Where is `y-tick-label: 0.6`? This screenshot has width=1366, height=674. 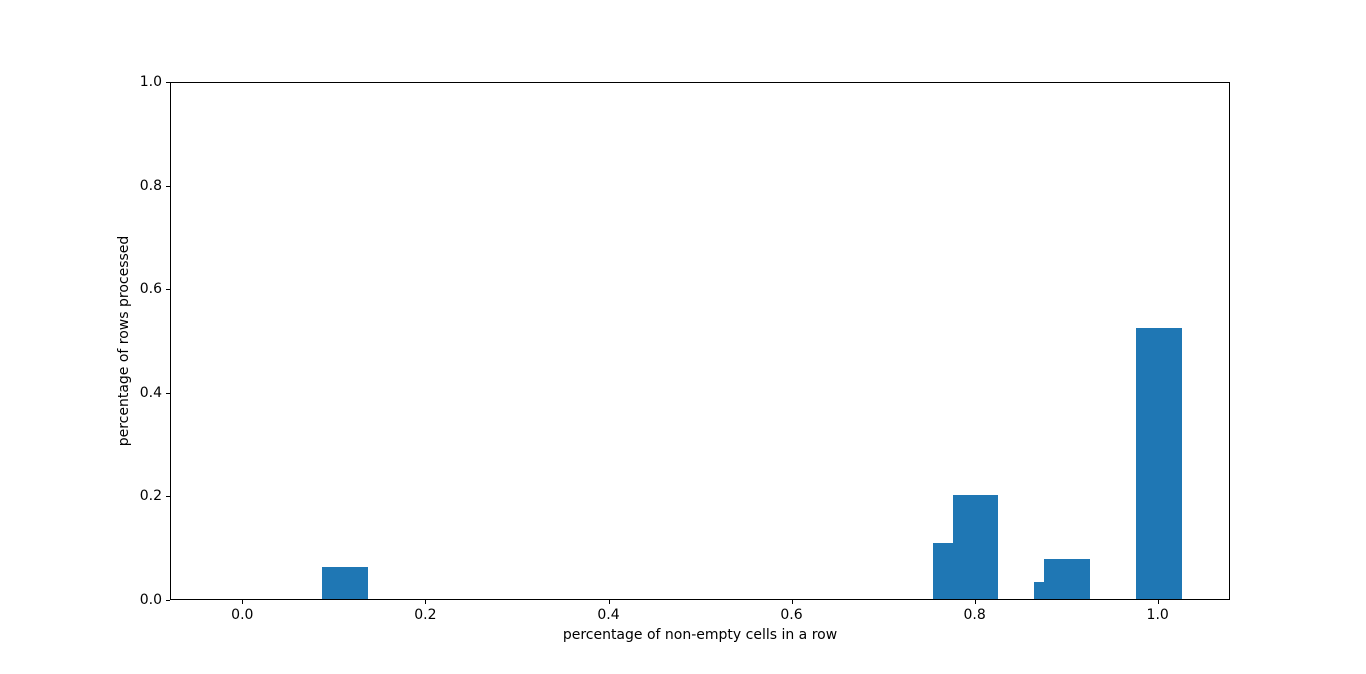 y-tick-label: 0.6 is located at coordinates (150, 289).